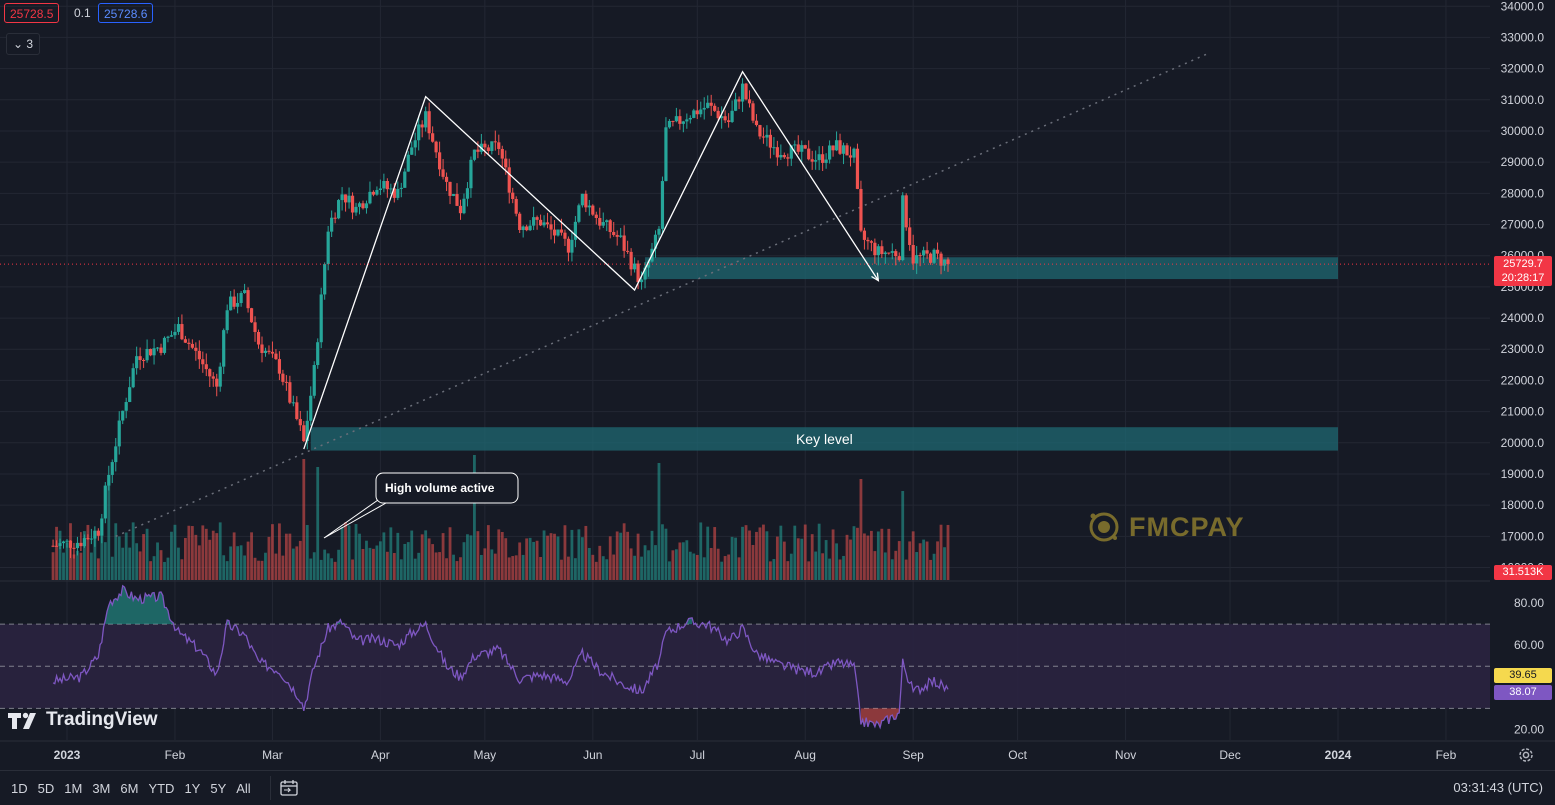  I want to click on gear-icon, so click(1526, 755).